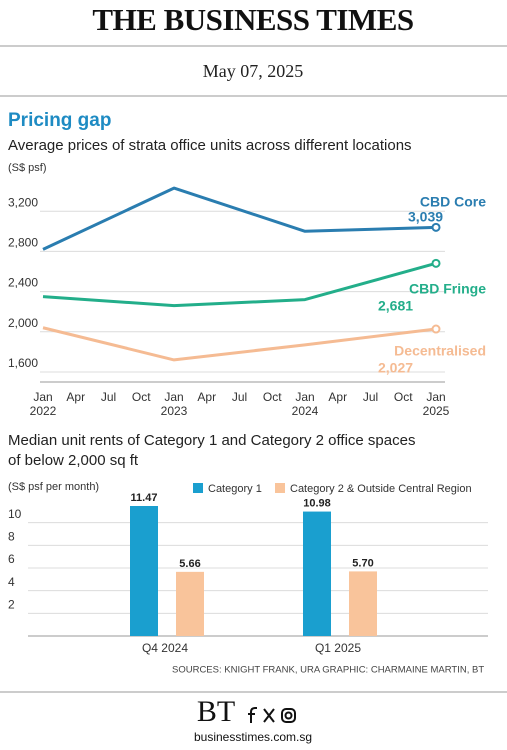 Image resolution: width=507 pixels, height=750 pixels. What do you see at coordinates (59, 120) in the screenshot?
I see `chart-title: Pricing gap` at bounding box center [59, 120].